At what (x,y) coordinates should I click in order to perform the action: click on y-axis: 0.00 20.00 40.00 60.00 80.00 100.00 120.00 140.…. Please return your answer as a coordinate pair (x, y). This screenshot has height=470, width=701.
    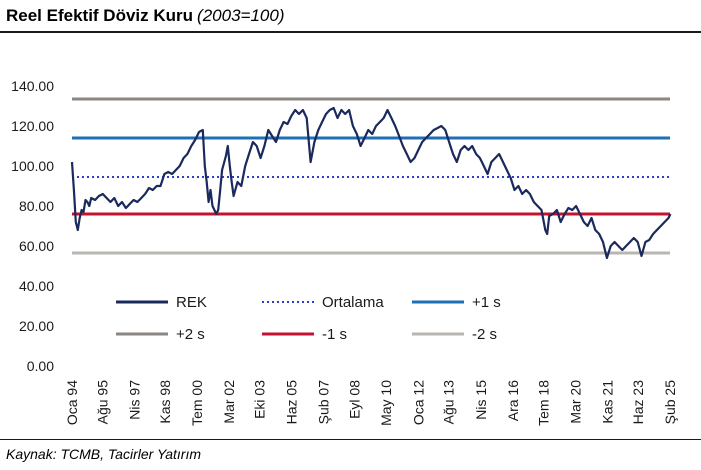
    Looking at the image, I should click on (32, 226).